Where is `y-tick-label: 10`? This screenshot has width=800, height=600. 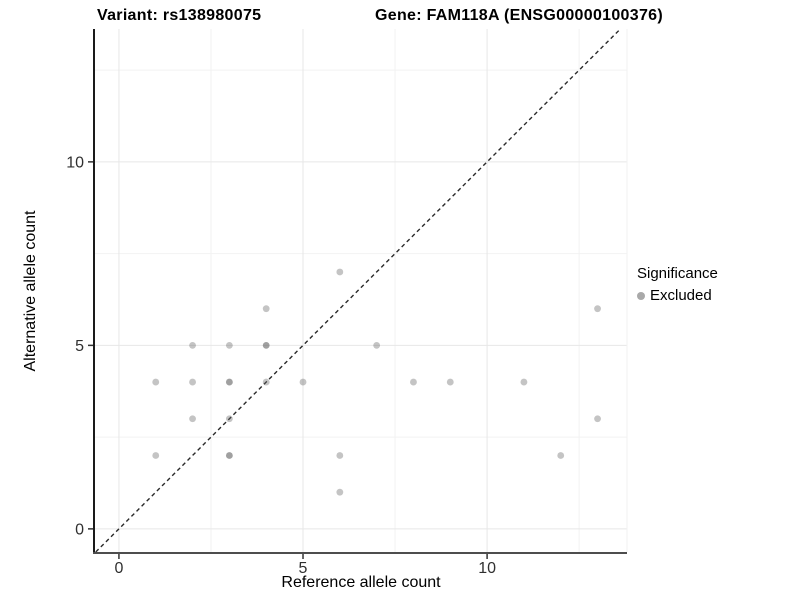 y-tick-label: 10 is located at coordinates (75, 162).